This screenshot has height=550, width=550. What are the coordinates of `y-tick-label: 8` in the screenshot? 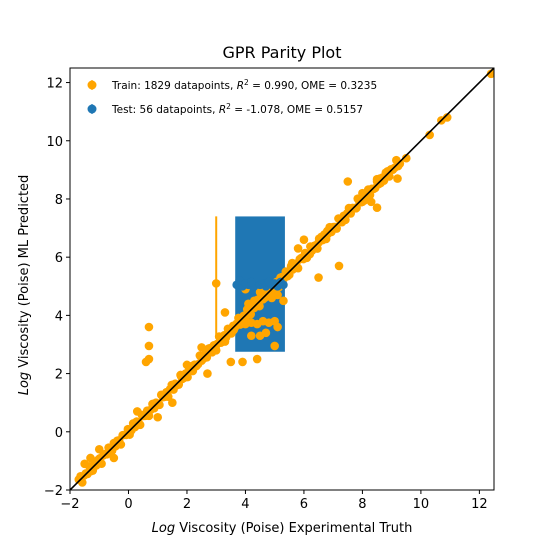 It's located at (59, 200).